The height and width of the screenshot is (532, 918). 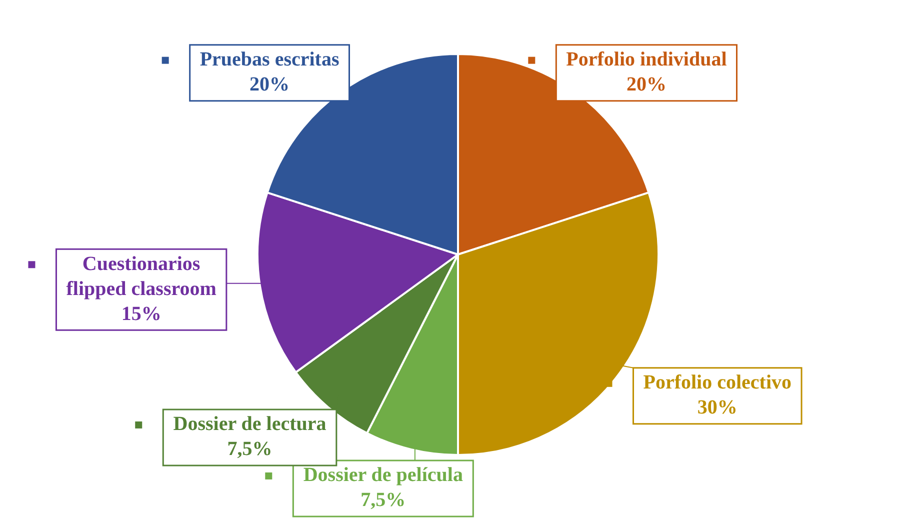 I want to click on data-label: 15%, so click(x=141, y=313).